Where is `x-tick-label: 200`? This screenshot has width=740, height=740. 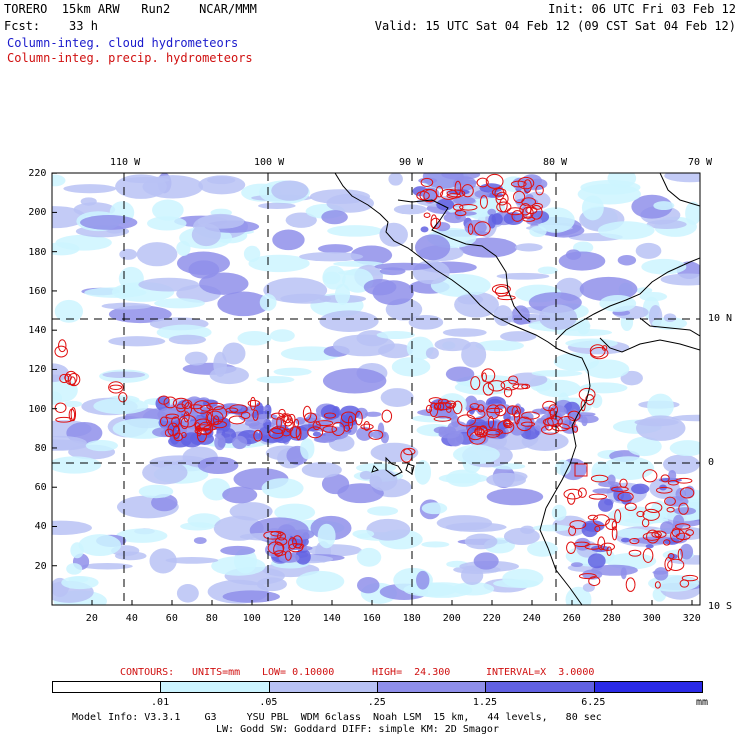
x-tick-label: 200 is located at coordinates (451, 618).